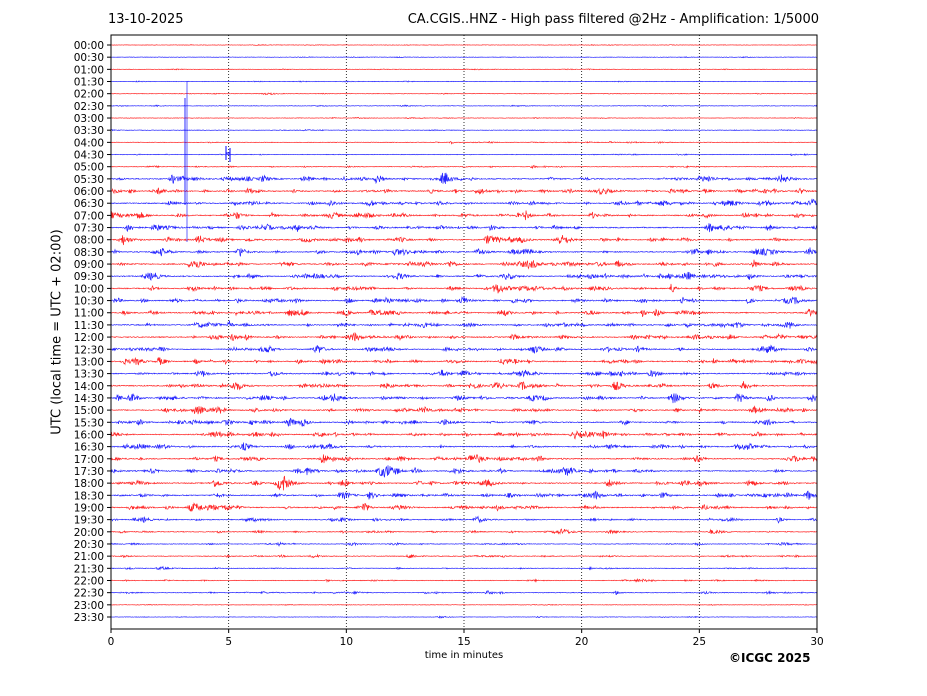 The width and height of the screenshot is (927, 696). Describe the element at coordinates (89, 302) in the screenshot. I see `y-tick-label: 10:30` at that location.